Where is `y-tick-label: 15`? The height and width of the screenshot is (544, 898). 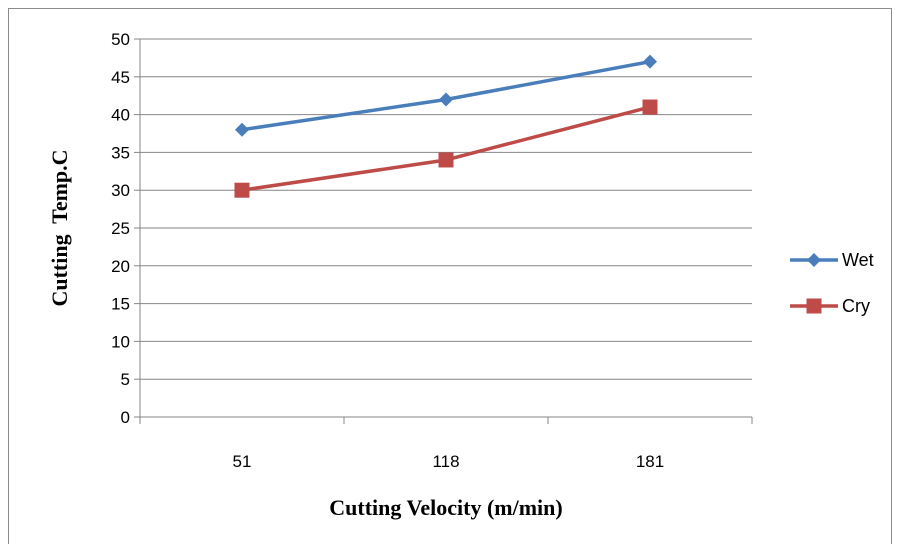
y-tick-label: 15 is located at coordinates (120, 304).